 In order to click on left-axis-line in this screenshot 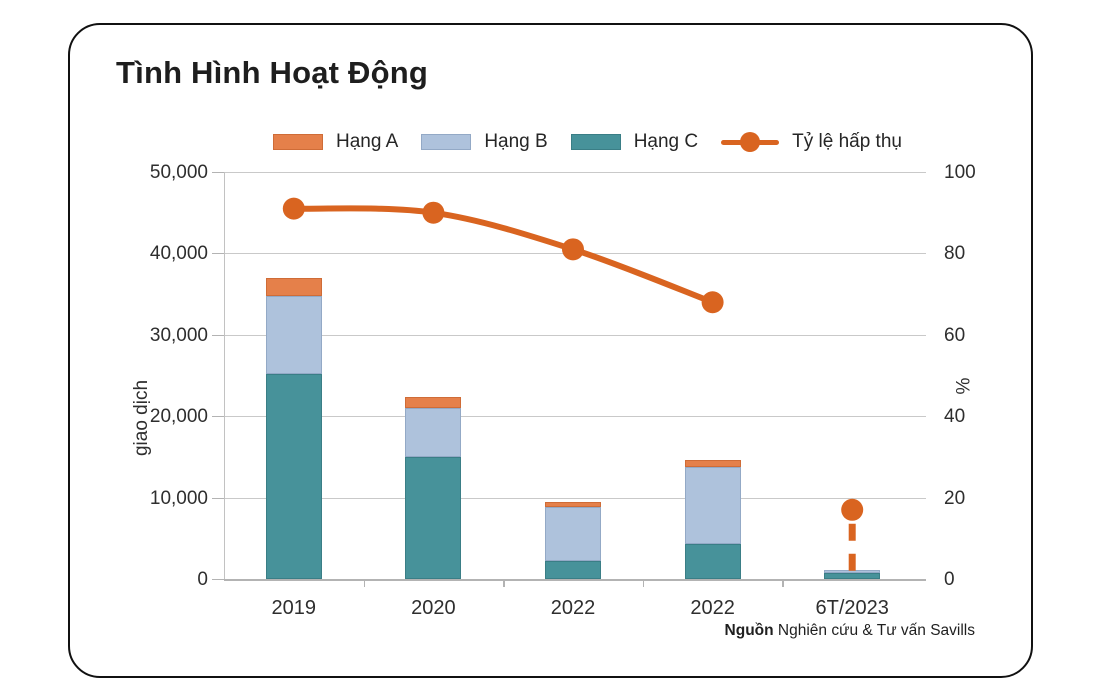, I will do `click(224, 375)`.